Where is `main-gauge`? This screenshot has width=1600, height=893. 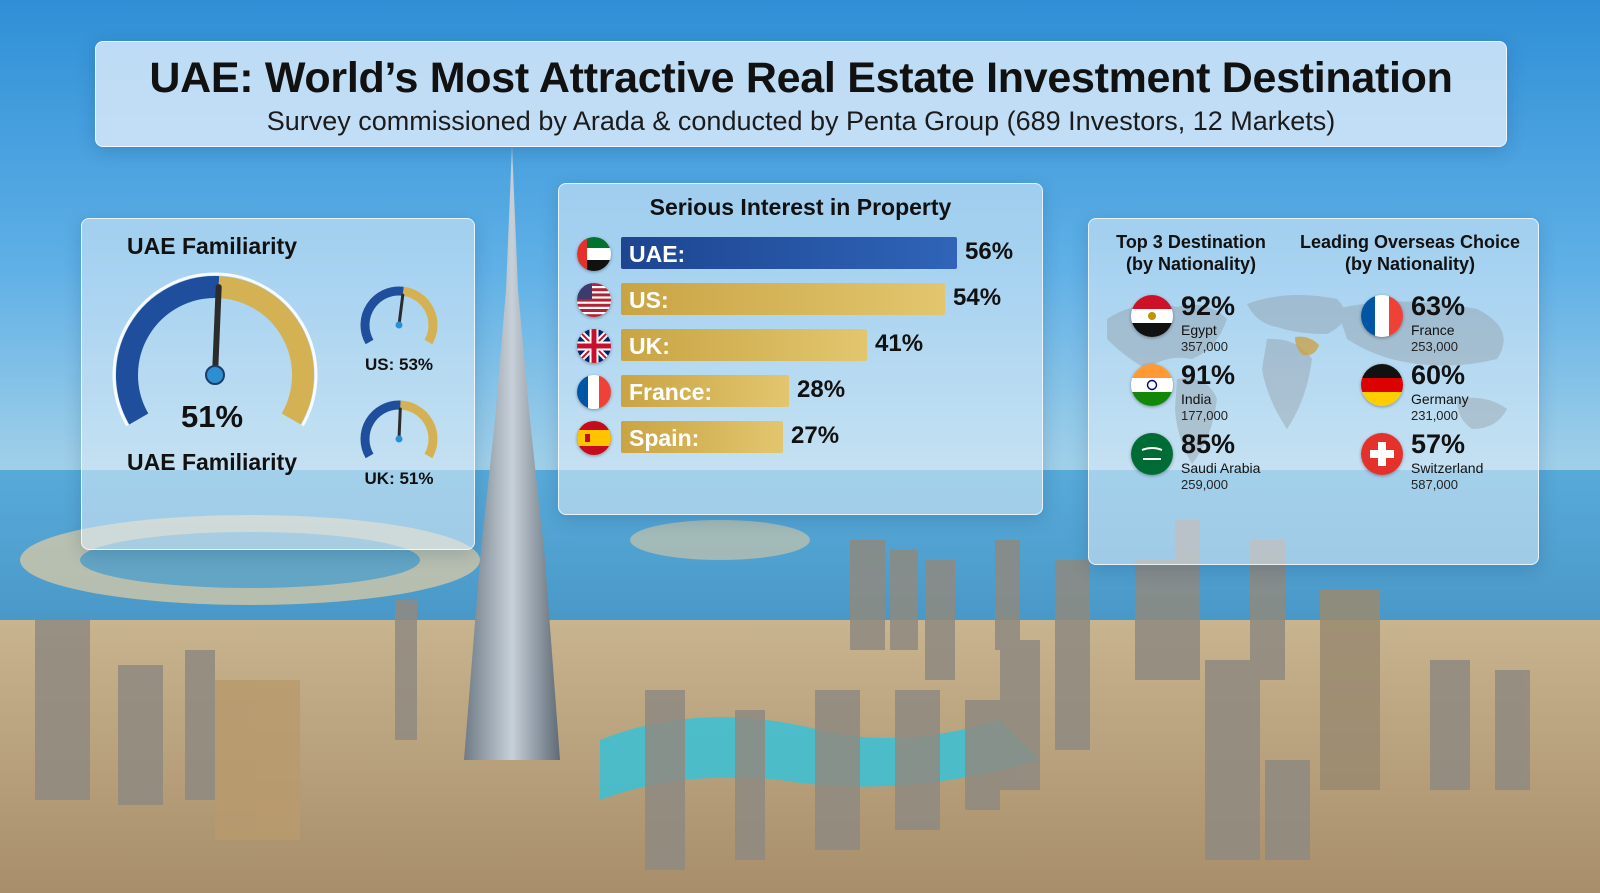 main-gauge is located at coordinates (215, 349).